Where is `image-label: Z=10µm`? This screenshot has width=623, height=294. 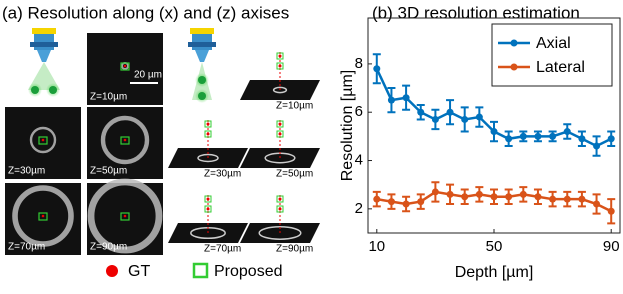 image-label: Z=10µm is located at coordinates (108, 97).